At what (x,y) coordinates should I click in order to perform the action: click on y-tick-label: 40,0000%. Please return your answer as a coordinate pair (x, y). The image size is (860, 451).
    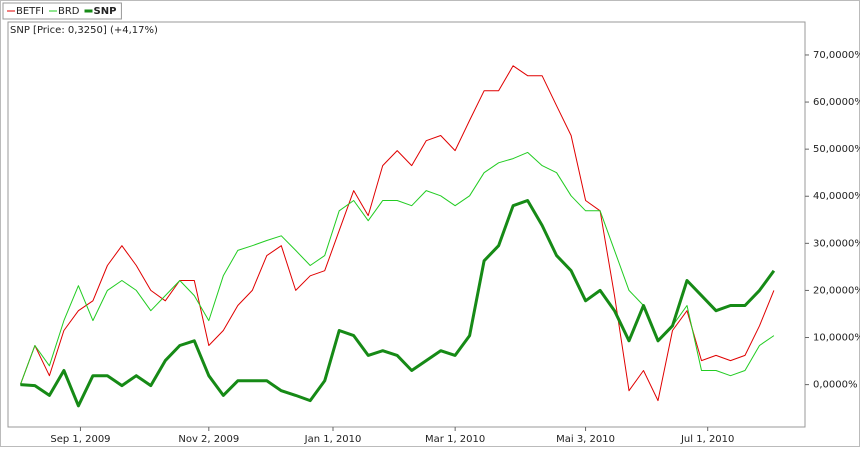
    Looking at the image, I should click on (836, 196).